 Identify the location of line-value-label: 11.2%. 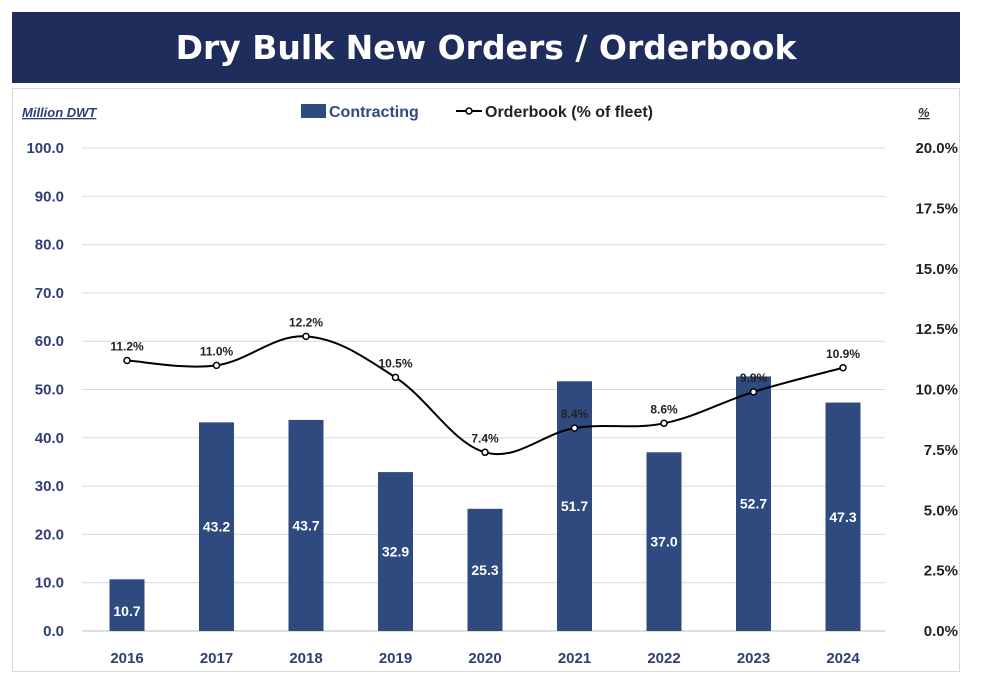
(127, 347).